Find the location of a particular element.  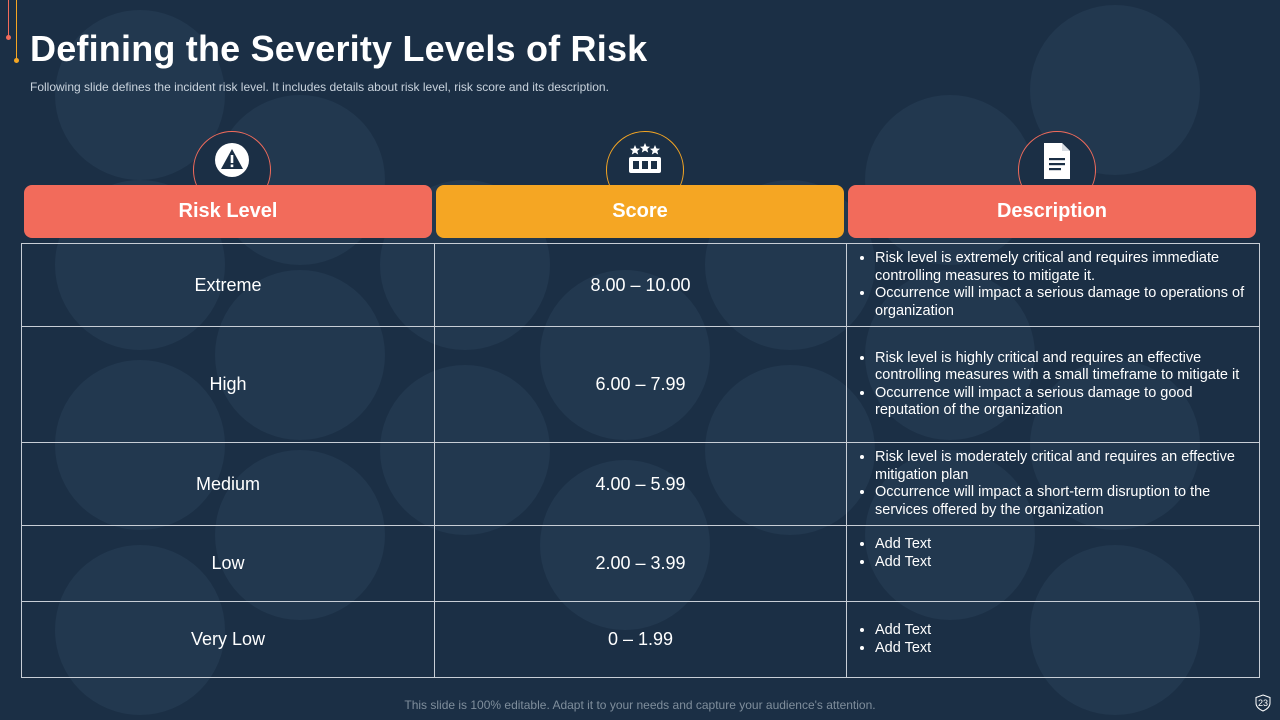

page-number-badge: 23 is located at coordinates (1263, 703).